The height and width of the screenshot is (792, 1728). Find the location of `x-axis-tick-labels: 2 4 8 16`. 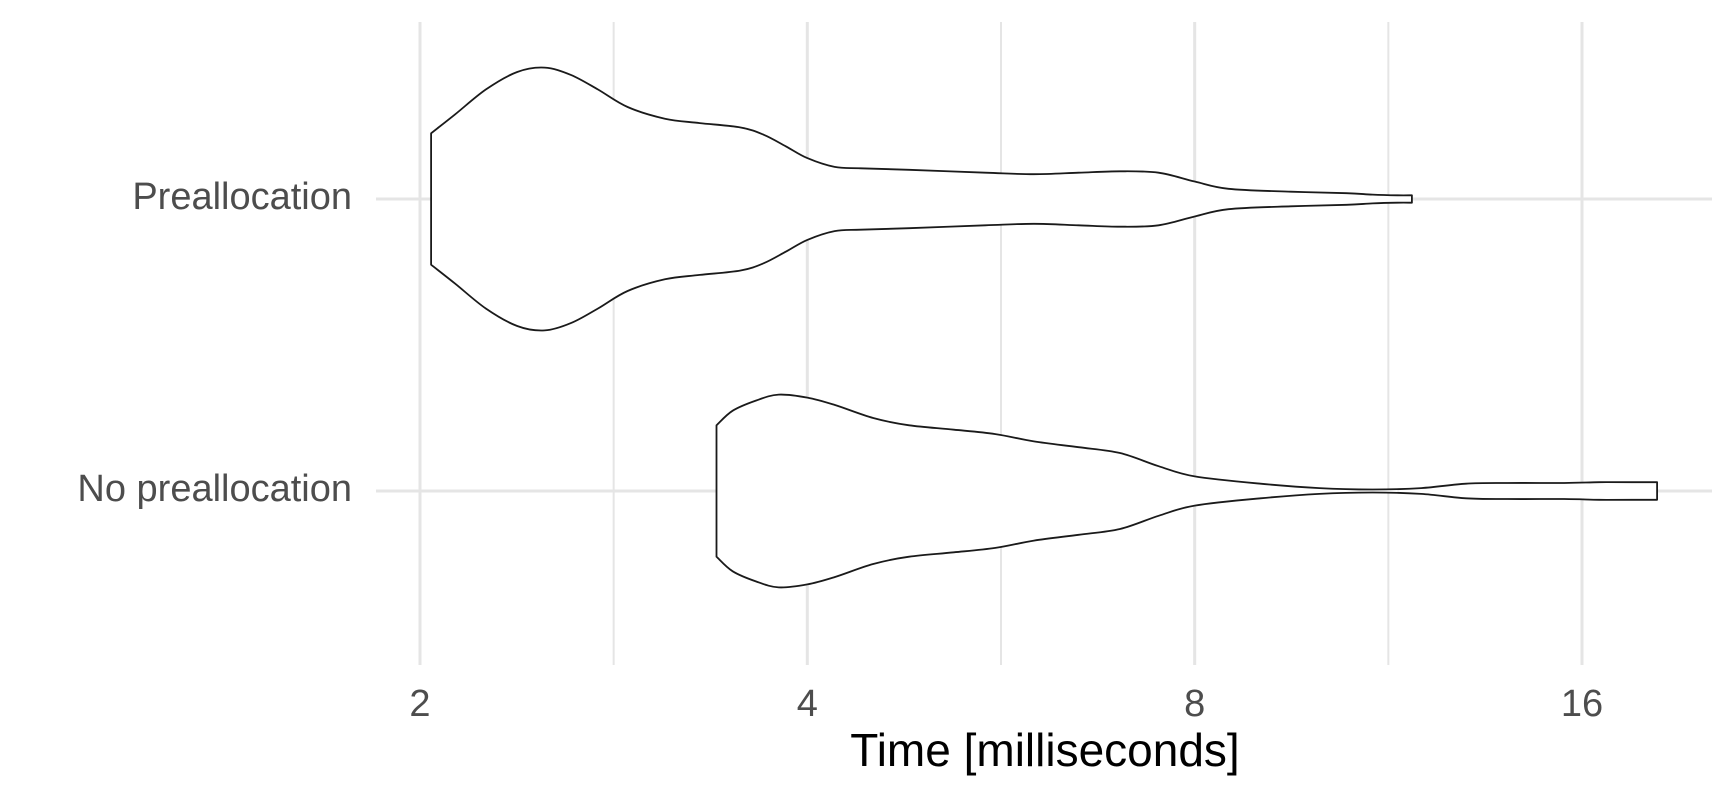

x-axis-tick-labels: 2 4 8 16 is located at coordinates (1006, 704).